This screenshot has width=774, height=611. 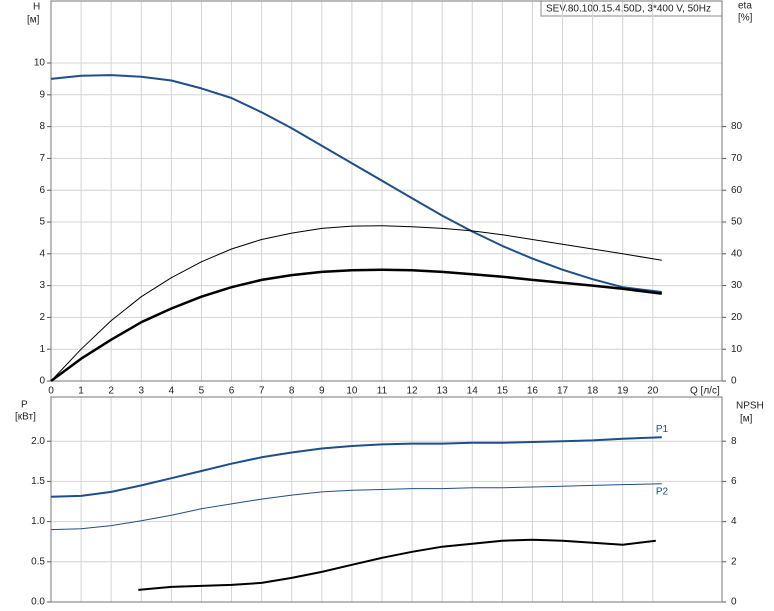 I want to click on y2-tick-label: 4, so click(x=734, y=521).